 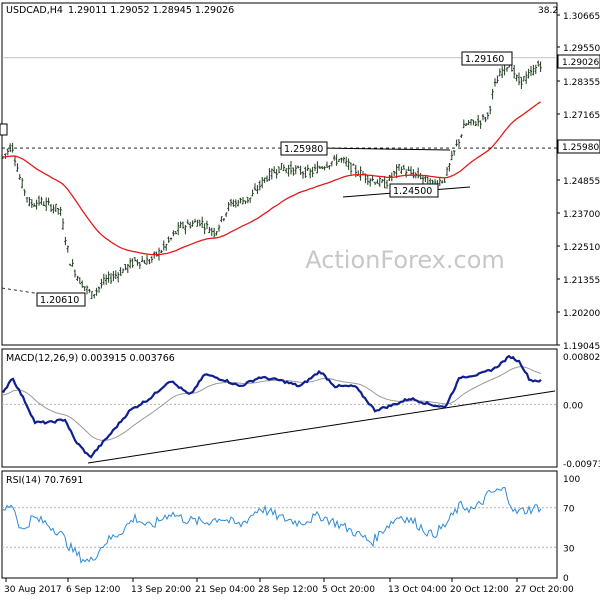 What do you see at coordinates (151, 10) in the screenshot?
I see `ohlc-label: 1.29011 1.29052 1.28945 1.29026` at bounding box center [151, 10].